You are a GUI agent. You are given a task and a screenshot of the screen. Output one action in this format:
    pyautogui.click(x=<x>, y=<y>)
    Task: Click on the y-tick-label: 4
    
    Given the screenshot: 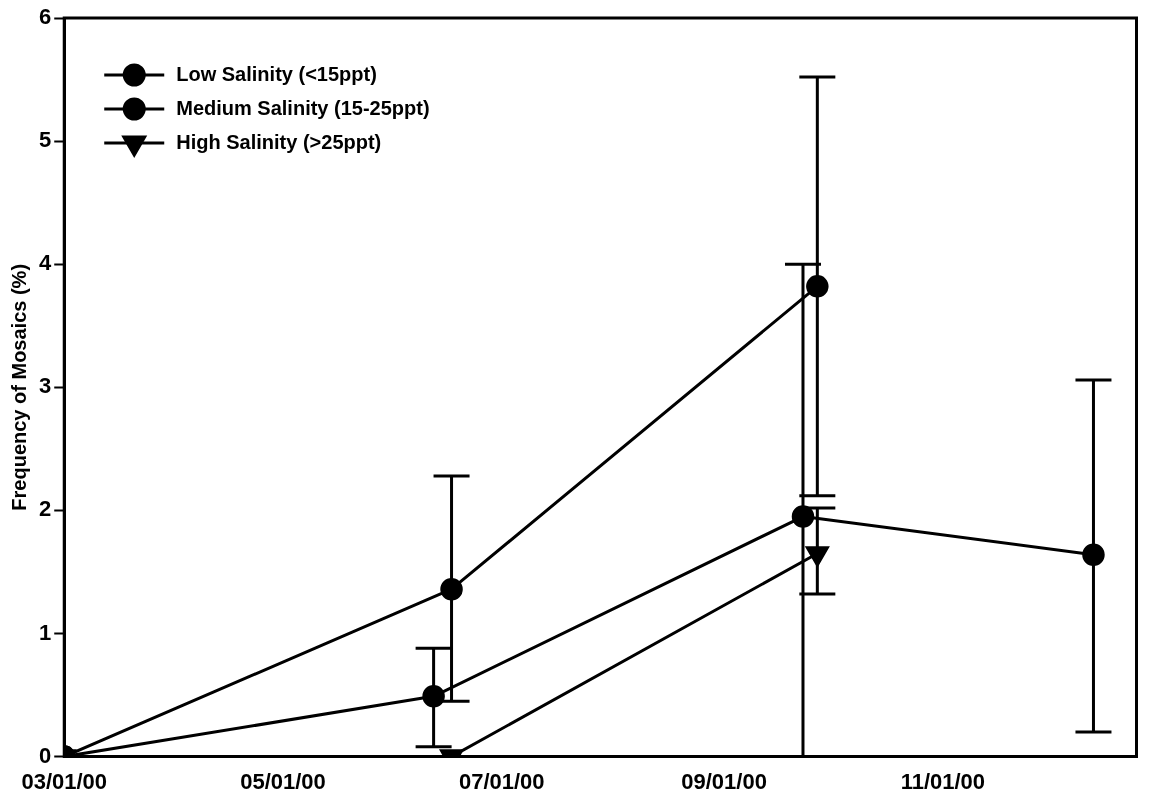 What is the action you would take?
    pyautogui.click(x=45, y=263)
    